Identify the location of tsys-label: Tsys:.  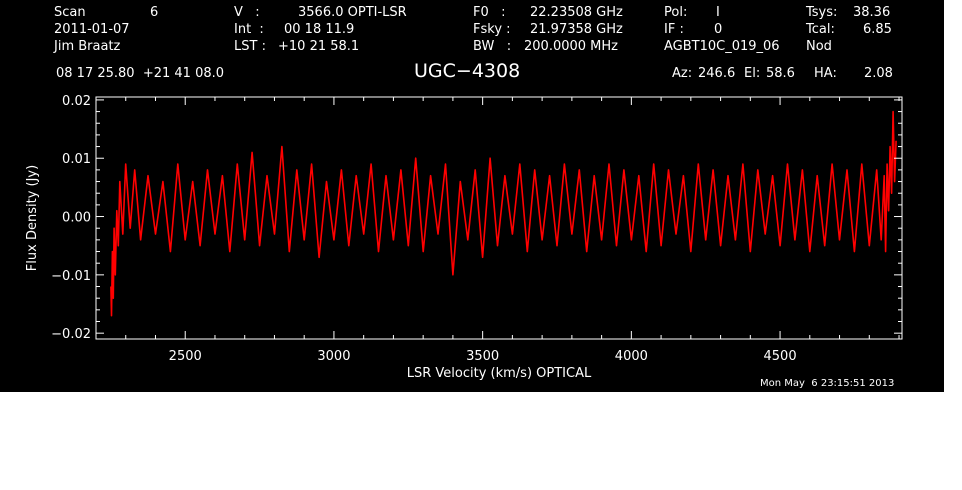
(822, 12).